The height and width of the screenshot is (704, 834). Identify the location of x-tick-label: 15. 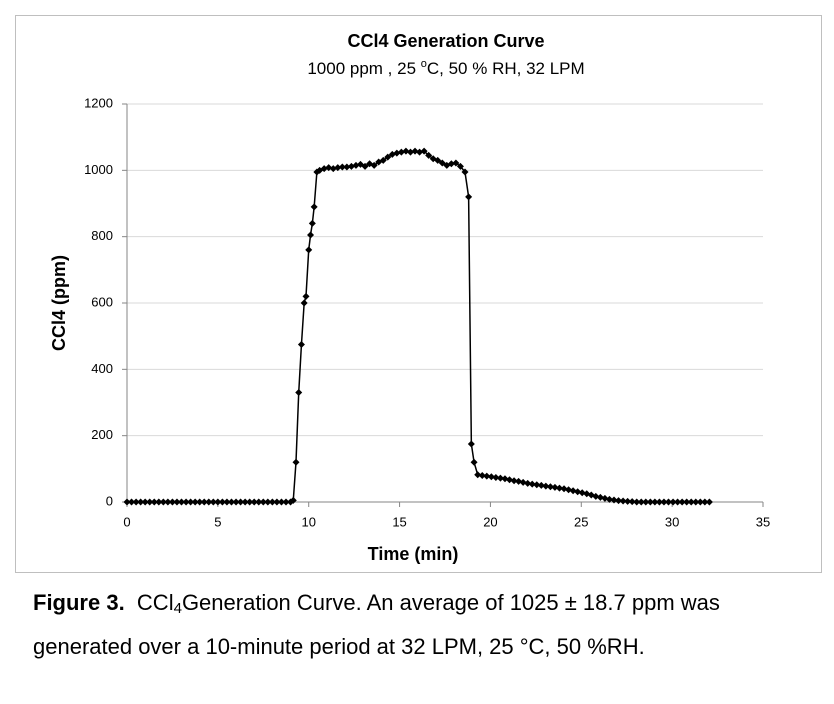
(399, 521).